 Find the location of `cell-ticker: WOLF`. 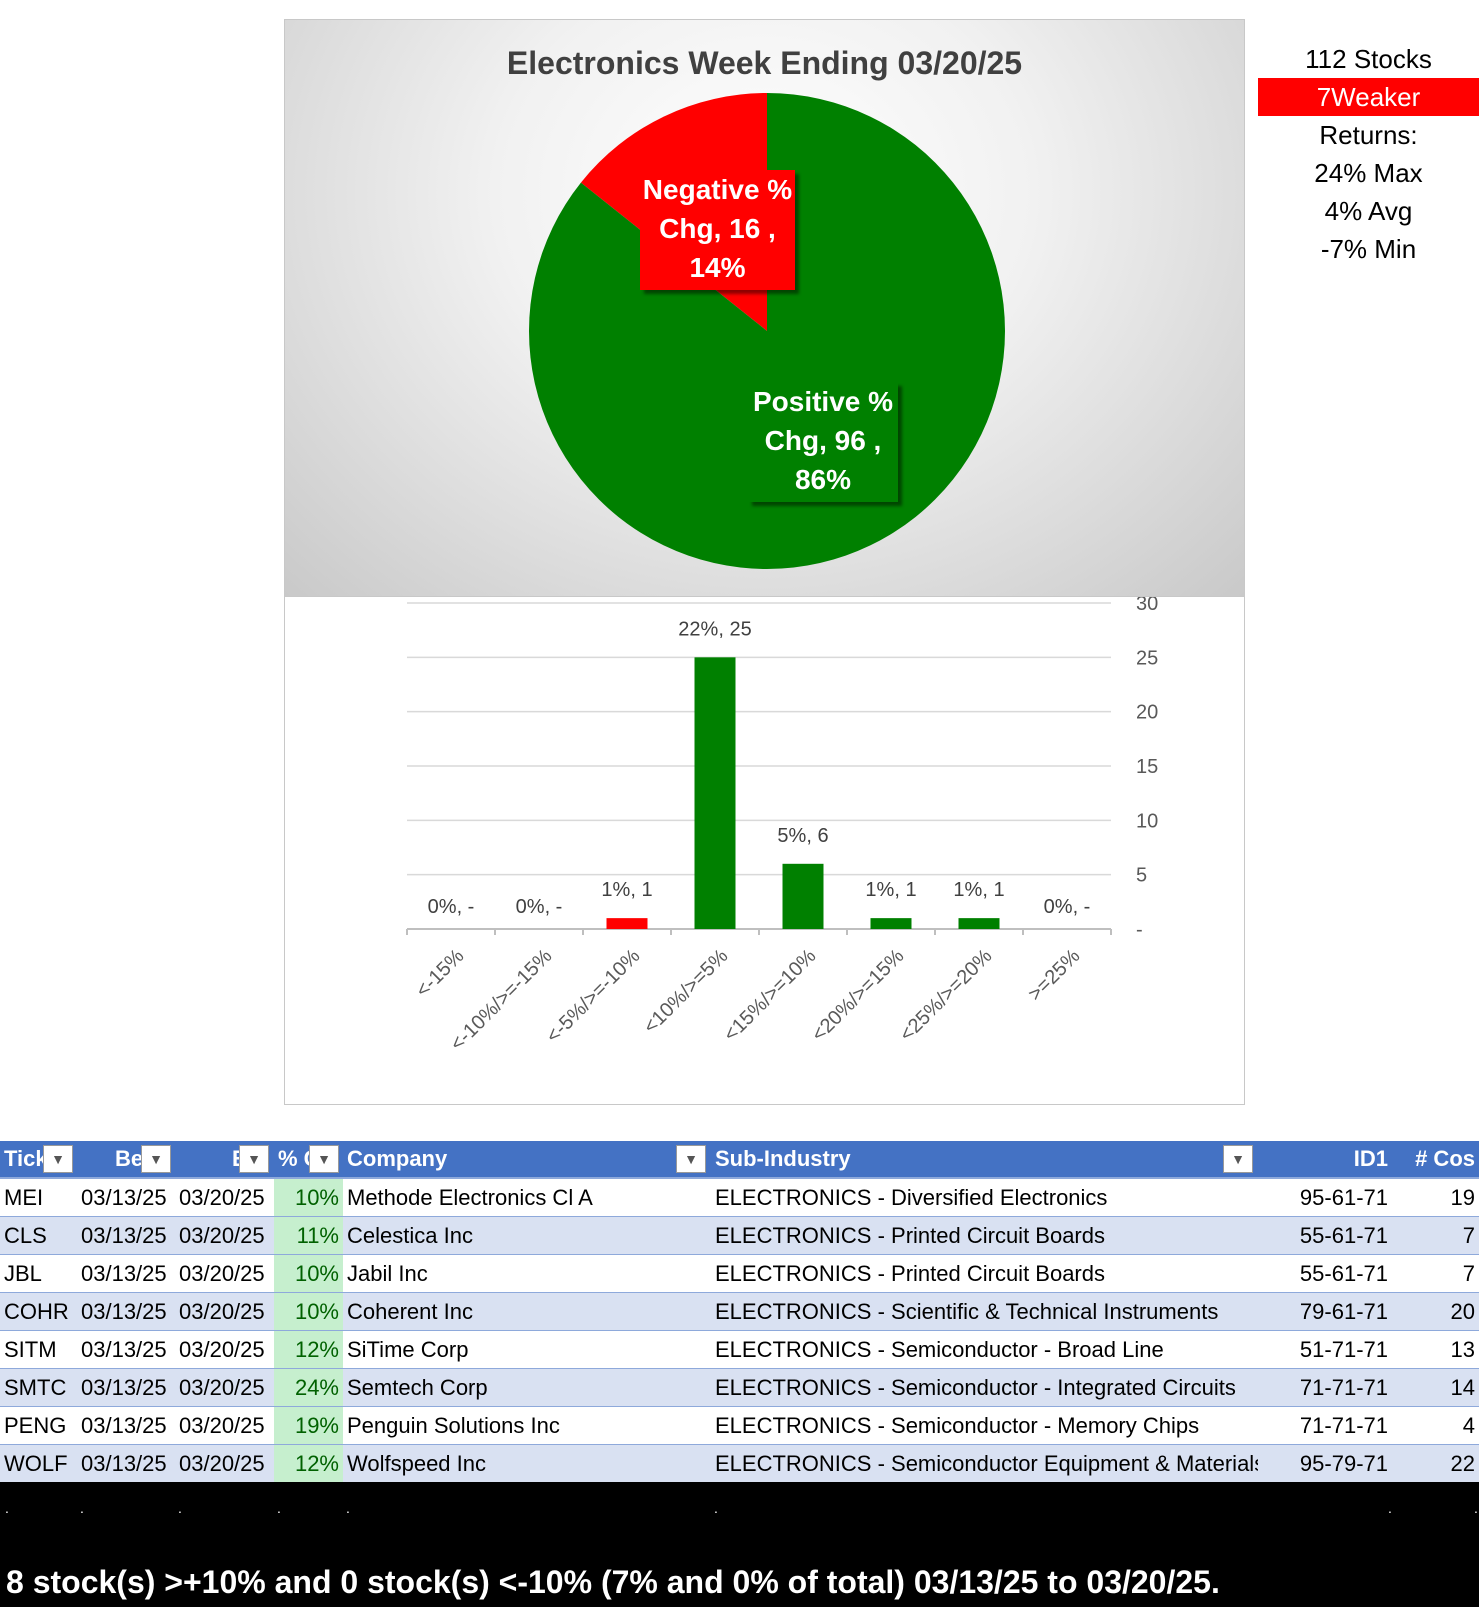

cell-ticker: WOLF is located at coordinates (38, 1463).